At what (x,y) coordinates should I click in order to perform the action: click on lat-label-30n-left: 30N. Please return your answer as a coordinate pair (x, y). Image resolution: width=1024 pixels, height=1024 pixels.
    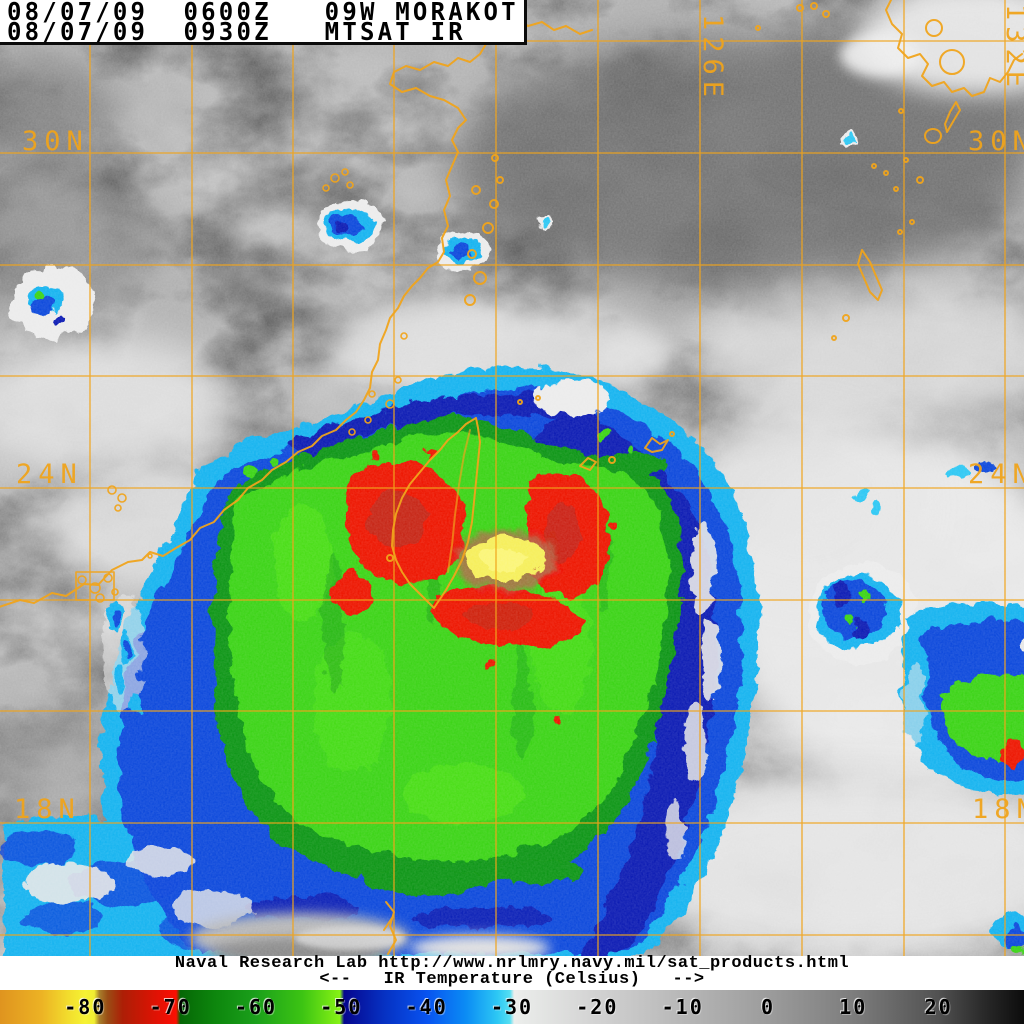
    Looking at the image, I should click on (55, 141).